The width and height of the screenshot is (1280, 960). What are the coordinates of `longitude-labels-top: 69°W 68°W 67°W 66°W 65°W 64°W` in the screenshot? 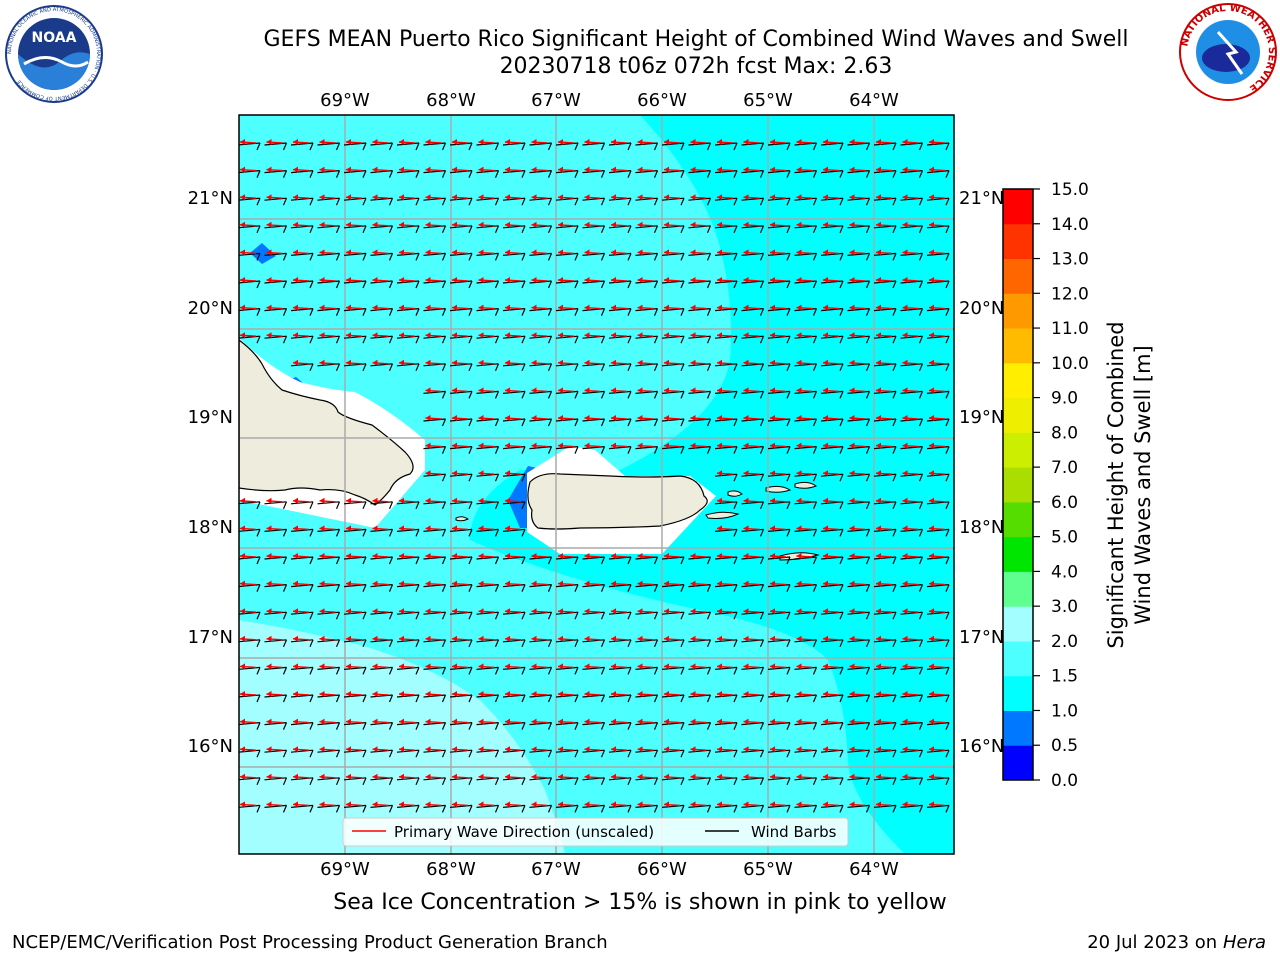 It's located at (609, 100).